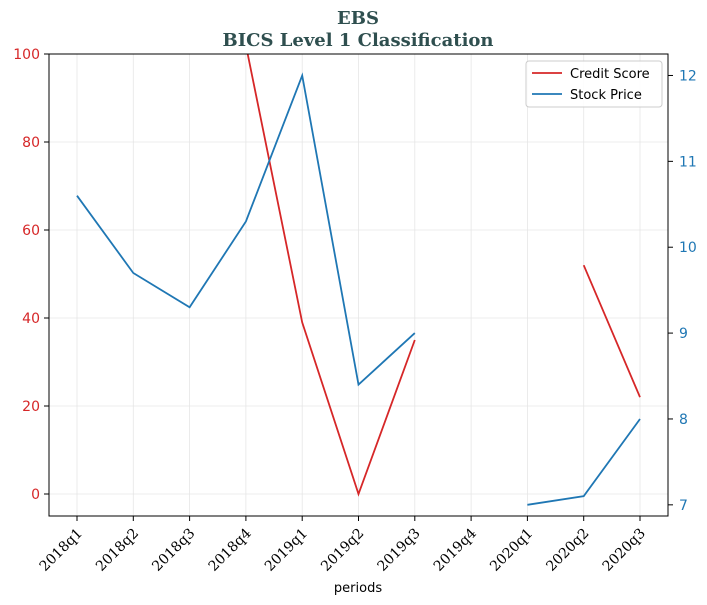 The image size is (707, 605). I want to click on right-tick-label: 11, so click(688, 162).